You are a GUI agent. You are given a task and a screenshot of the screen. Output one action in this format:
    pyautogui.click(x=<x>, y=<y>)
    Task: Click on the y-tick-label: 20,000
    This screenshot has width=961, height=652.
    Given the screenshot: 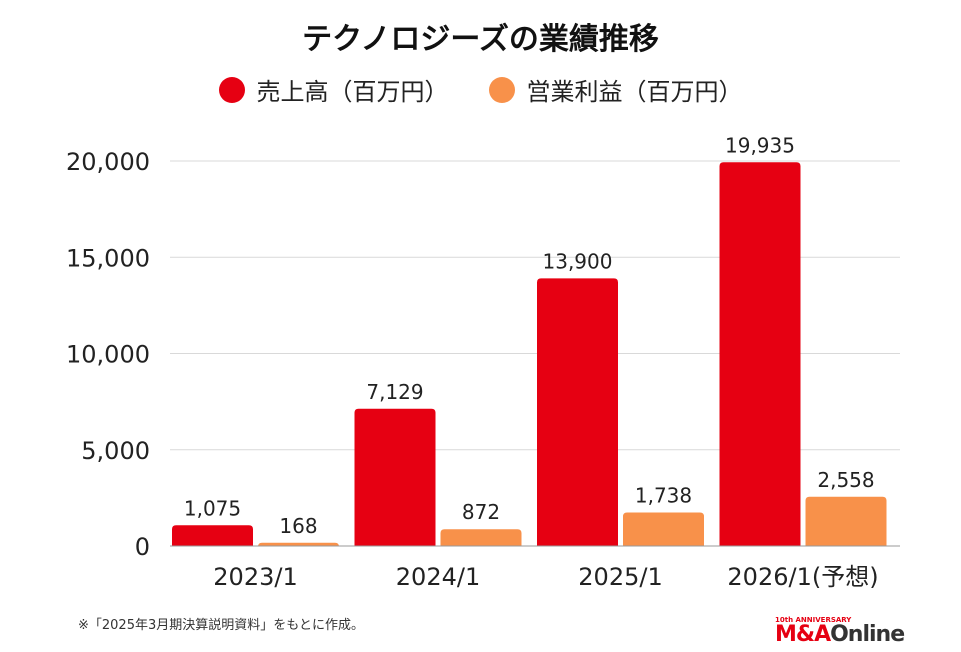 What is the action you would take?
    pyautogui.click(x=108, y=162)
    